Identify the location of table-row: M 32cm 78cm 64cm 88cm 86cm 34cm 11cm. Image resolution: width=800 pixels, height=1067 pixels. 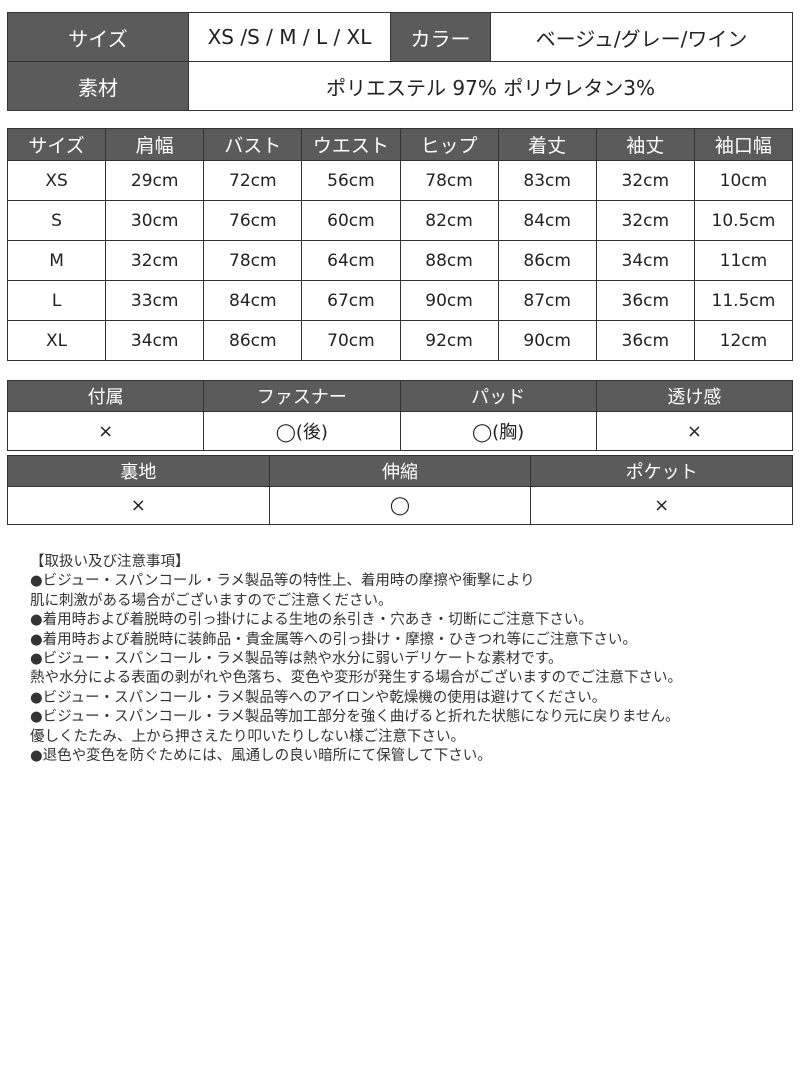
(400, 260).